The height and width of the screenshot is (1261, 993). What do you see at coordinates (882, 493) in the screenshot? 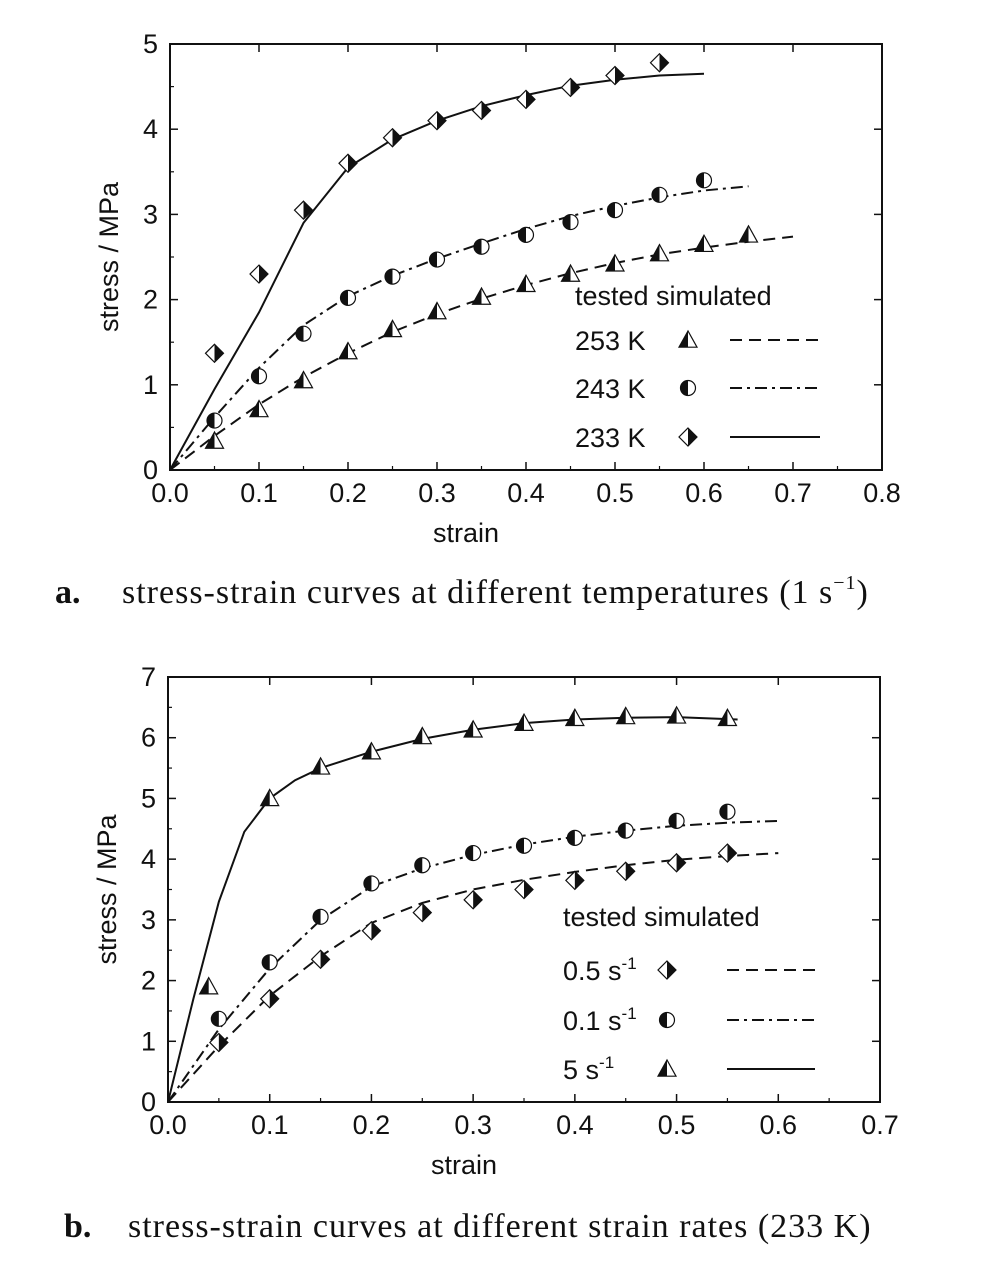
I see `x-tick-label: 0.8` at bounding box center [882, 493].